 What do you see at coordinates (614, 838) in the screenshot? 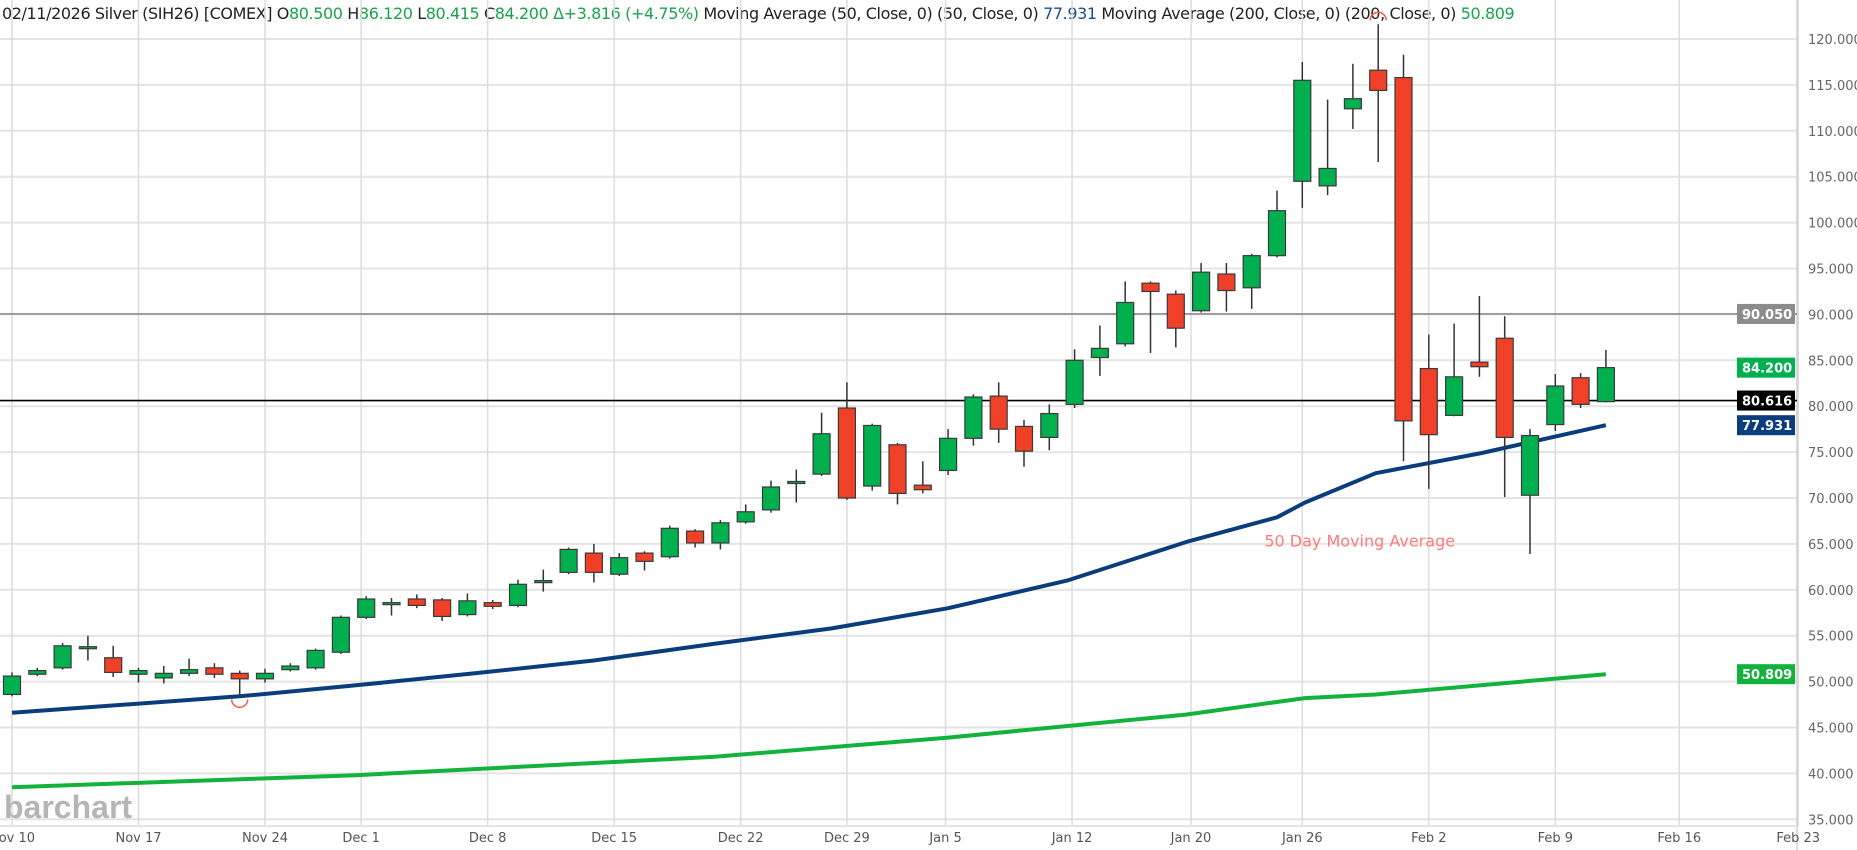
I see `x-tick-label: Dec 15` at bounding box center [614, 838].